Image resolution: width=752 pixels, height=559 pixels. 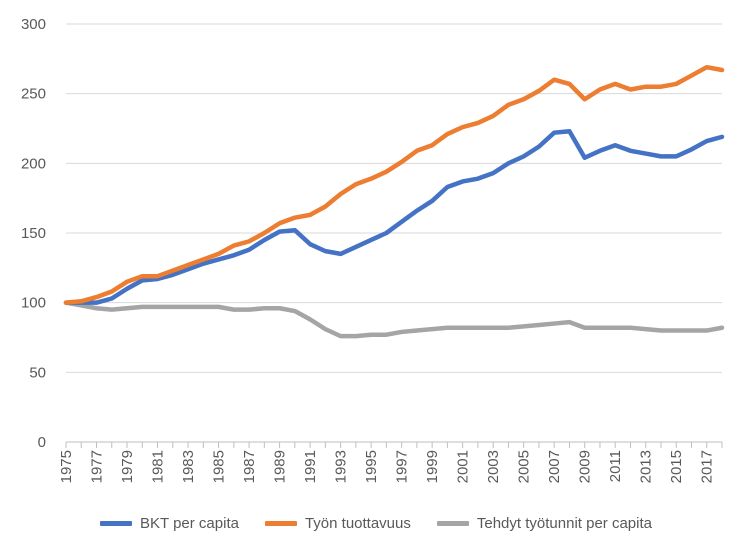 I want to click on y-tick-label: 150, so click(x=33, y=233).